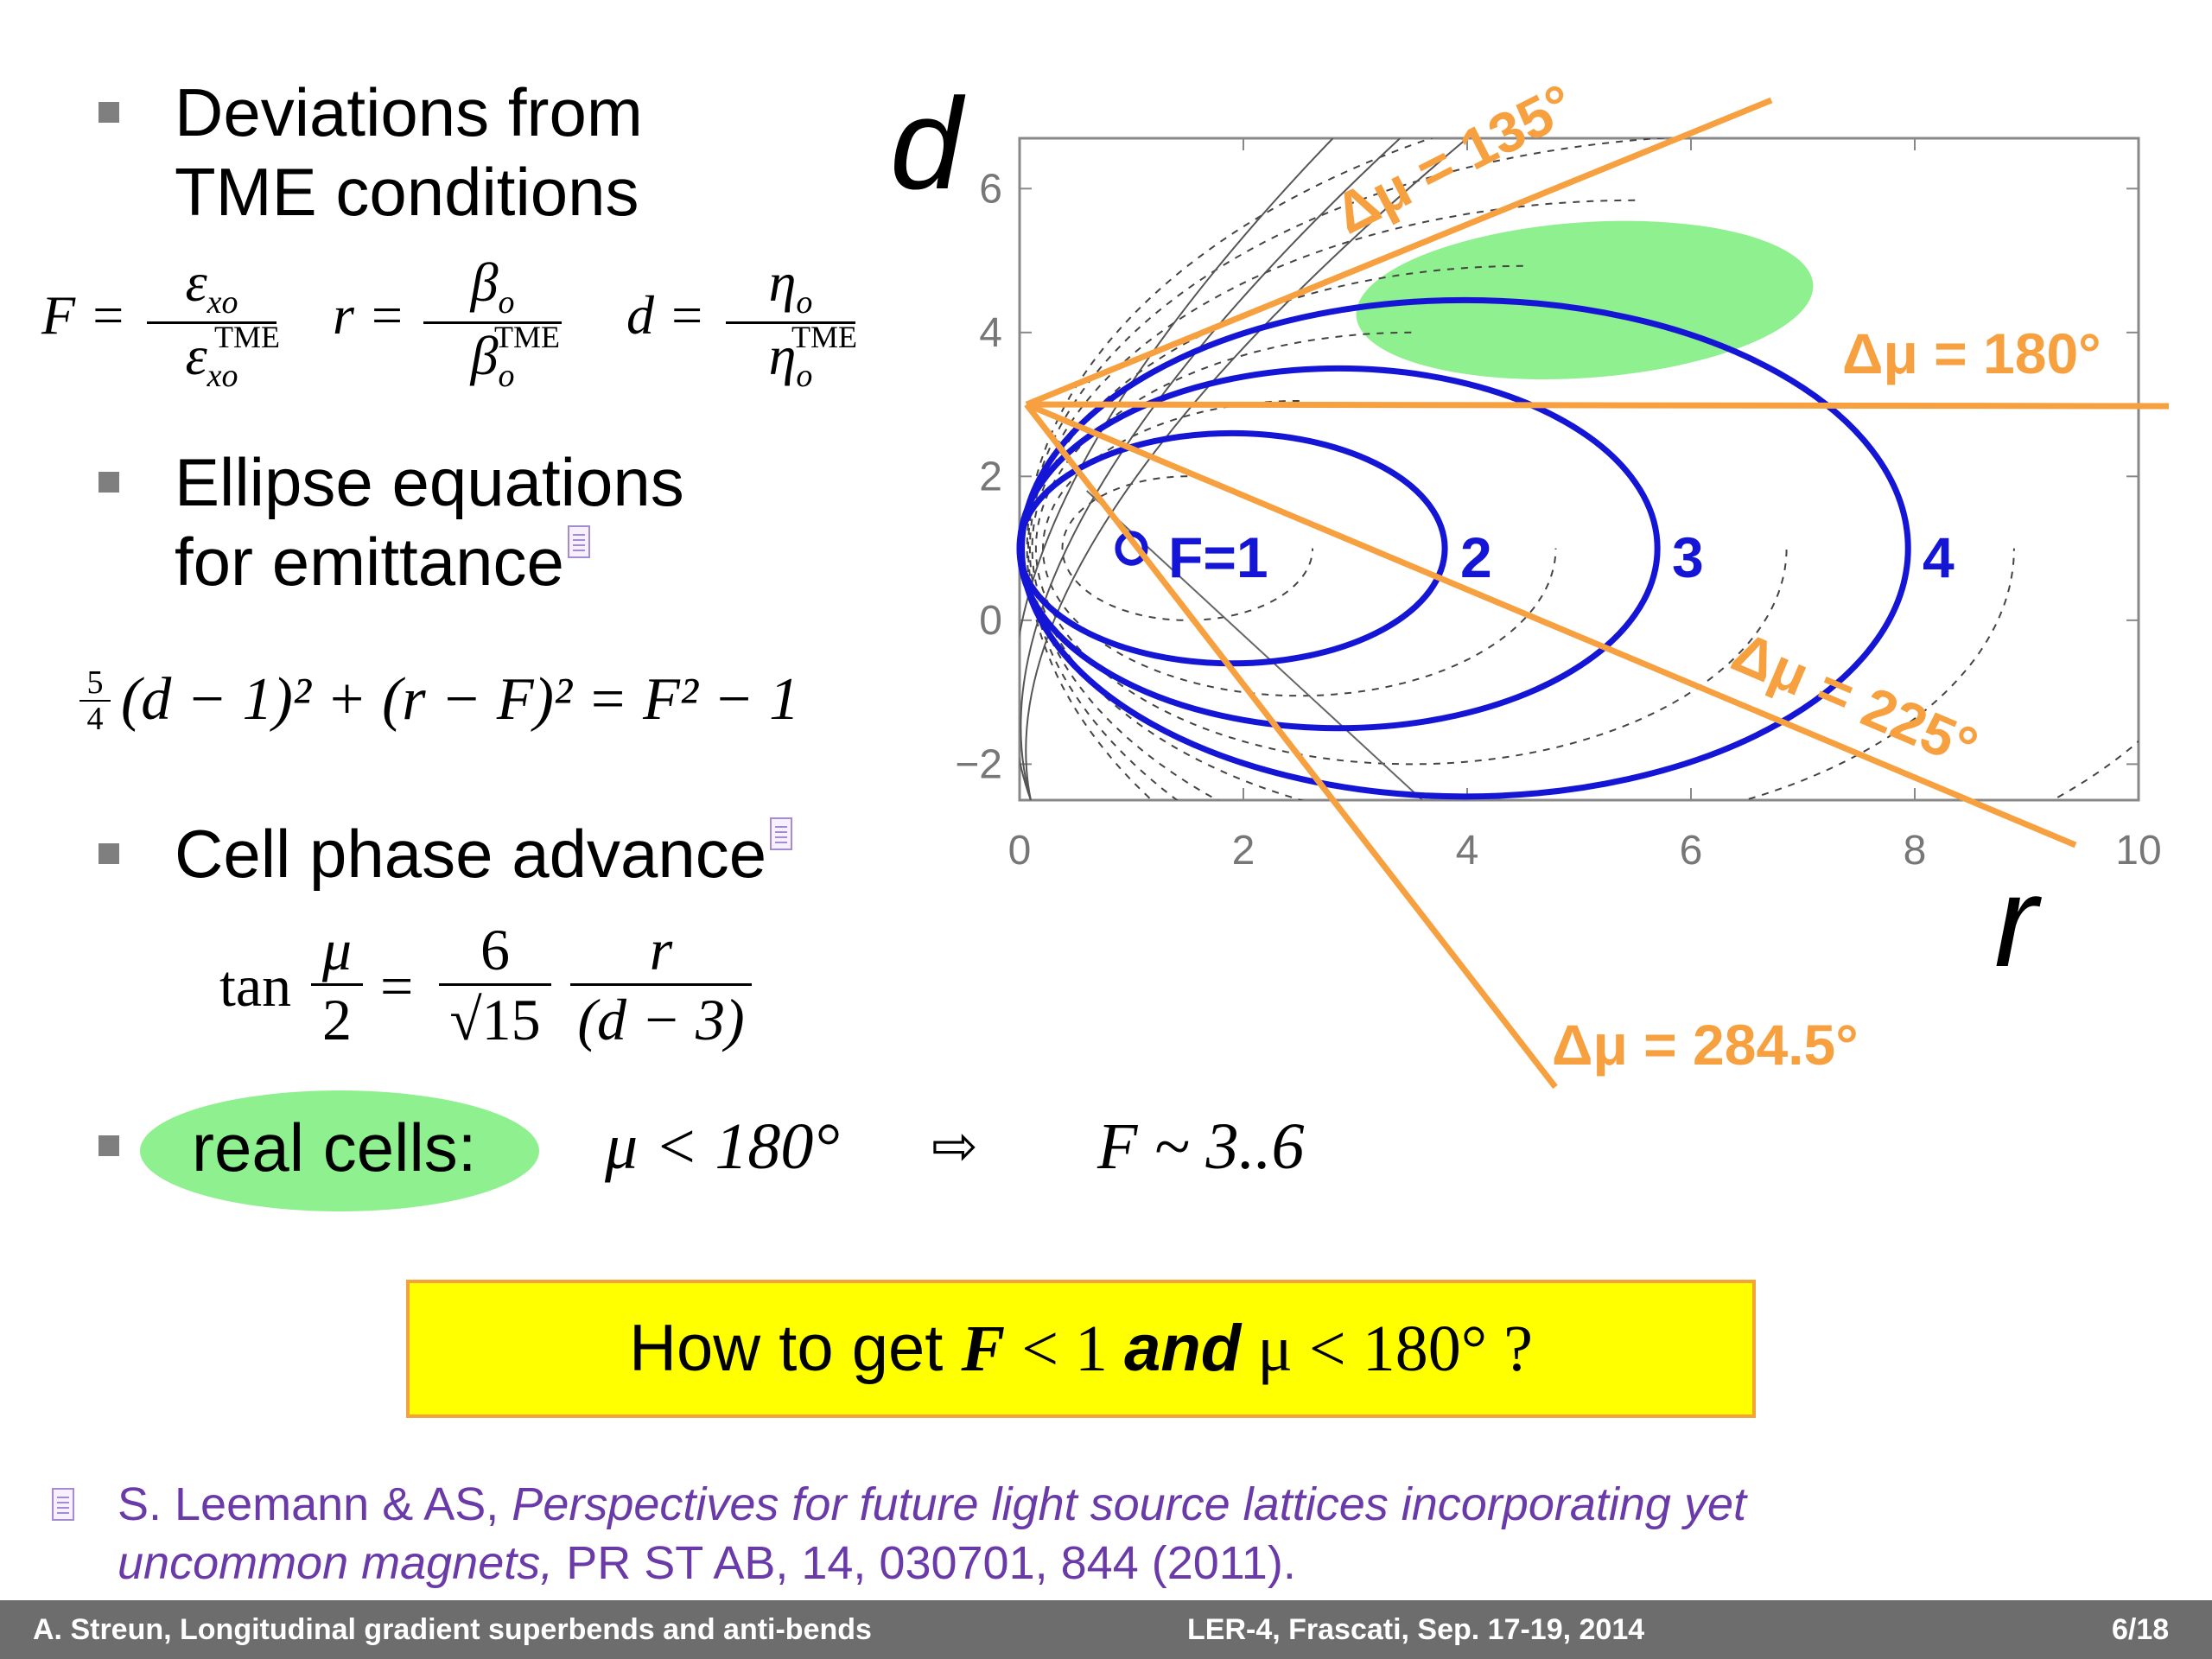 The width and height of the screenshot is (2212, 1659). I want to click on bullet-deviations-line1: Deviations from, so click(409, 112).